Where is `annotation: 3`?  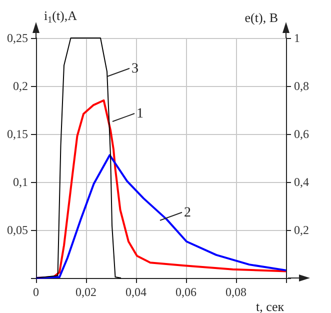 annotation: 3 is located at coordinates (135, 68).